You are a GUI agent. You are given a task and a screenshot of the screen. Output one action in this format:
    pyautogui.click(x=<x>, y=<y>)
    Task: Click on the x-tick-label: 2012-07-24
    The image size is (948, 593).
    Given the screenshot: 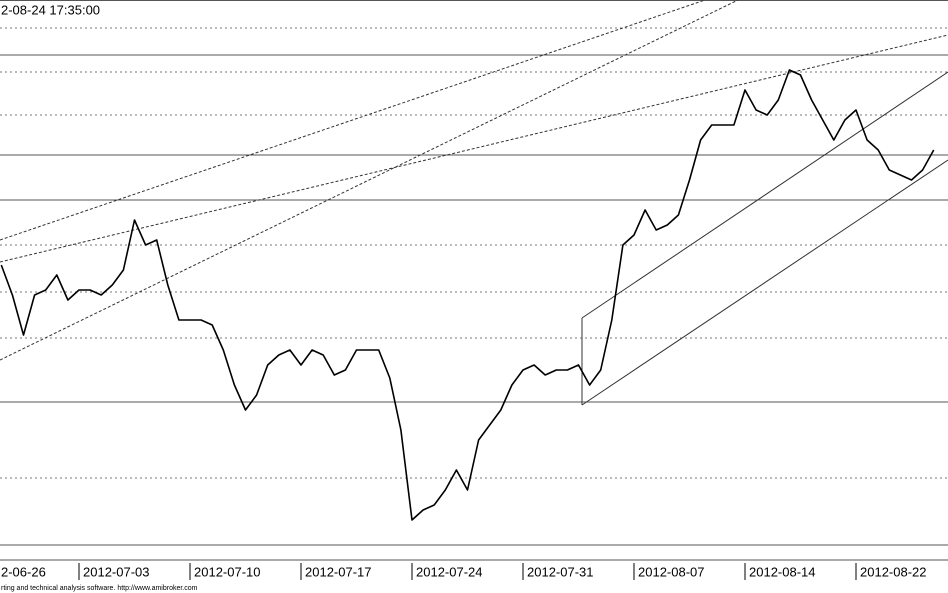 What is the action you would take?
    pyautogui.click(x=449, y=571)
    